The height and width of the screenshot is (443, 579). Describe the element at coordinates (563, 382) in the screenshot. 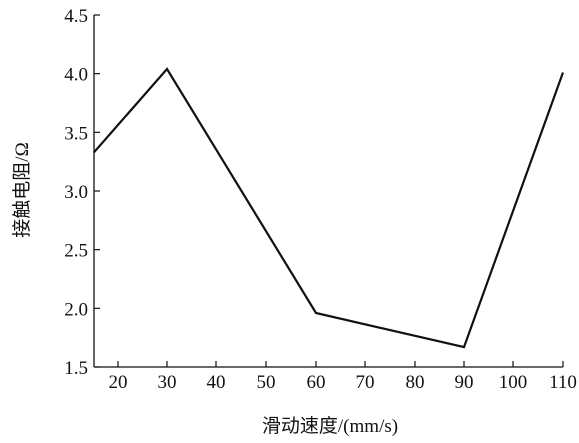

I see `x-tick-label: 110` at that location.